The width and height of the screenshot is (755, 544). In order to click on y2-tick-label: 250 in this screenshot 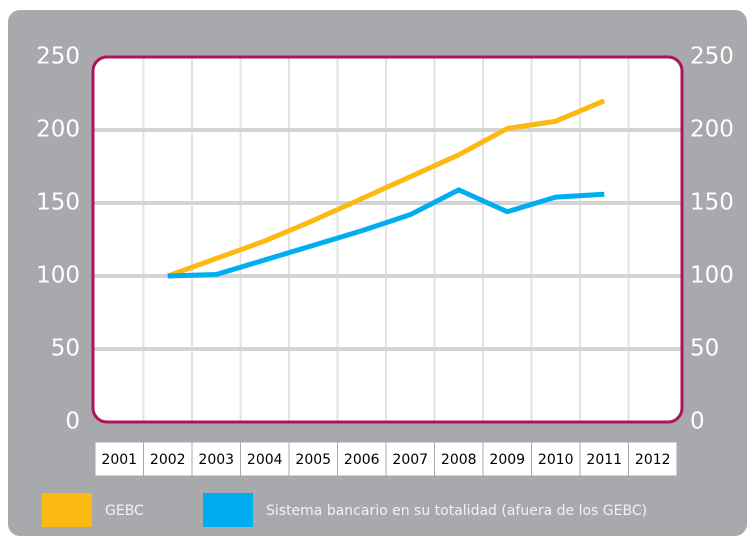, I will do `click(712, 57)`.